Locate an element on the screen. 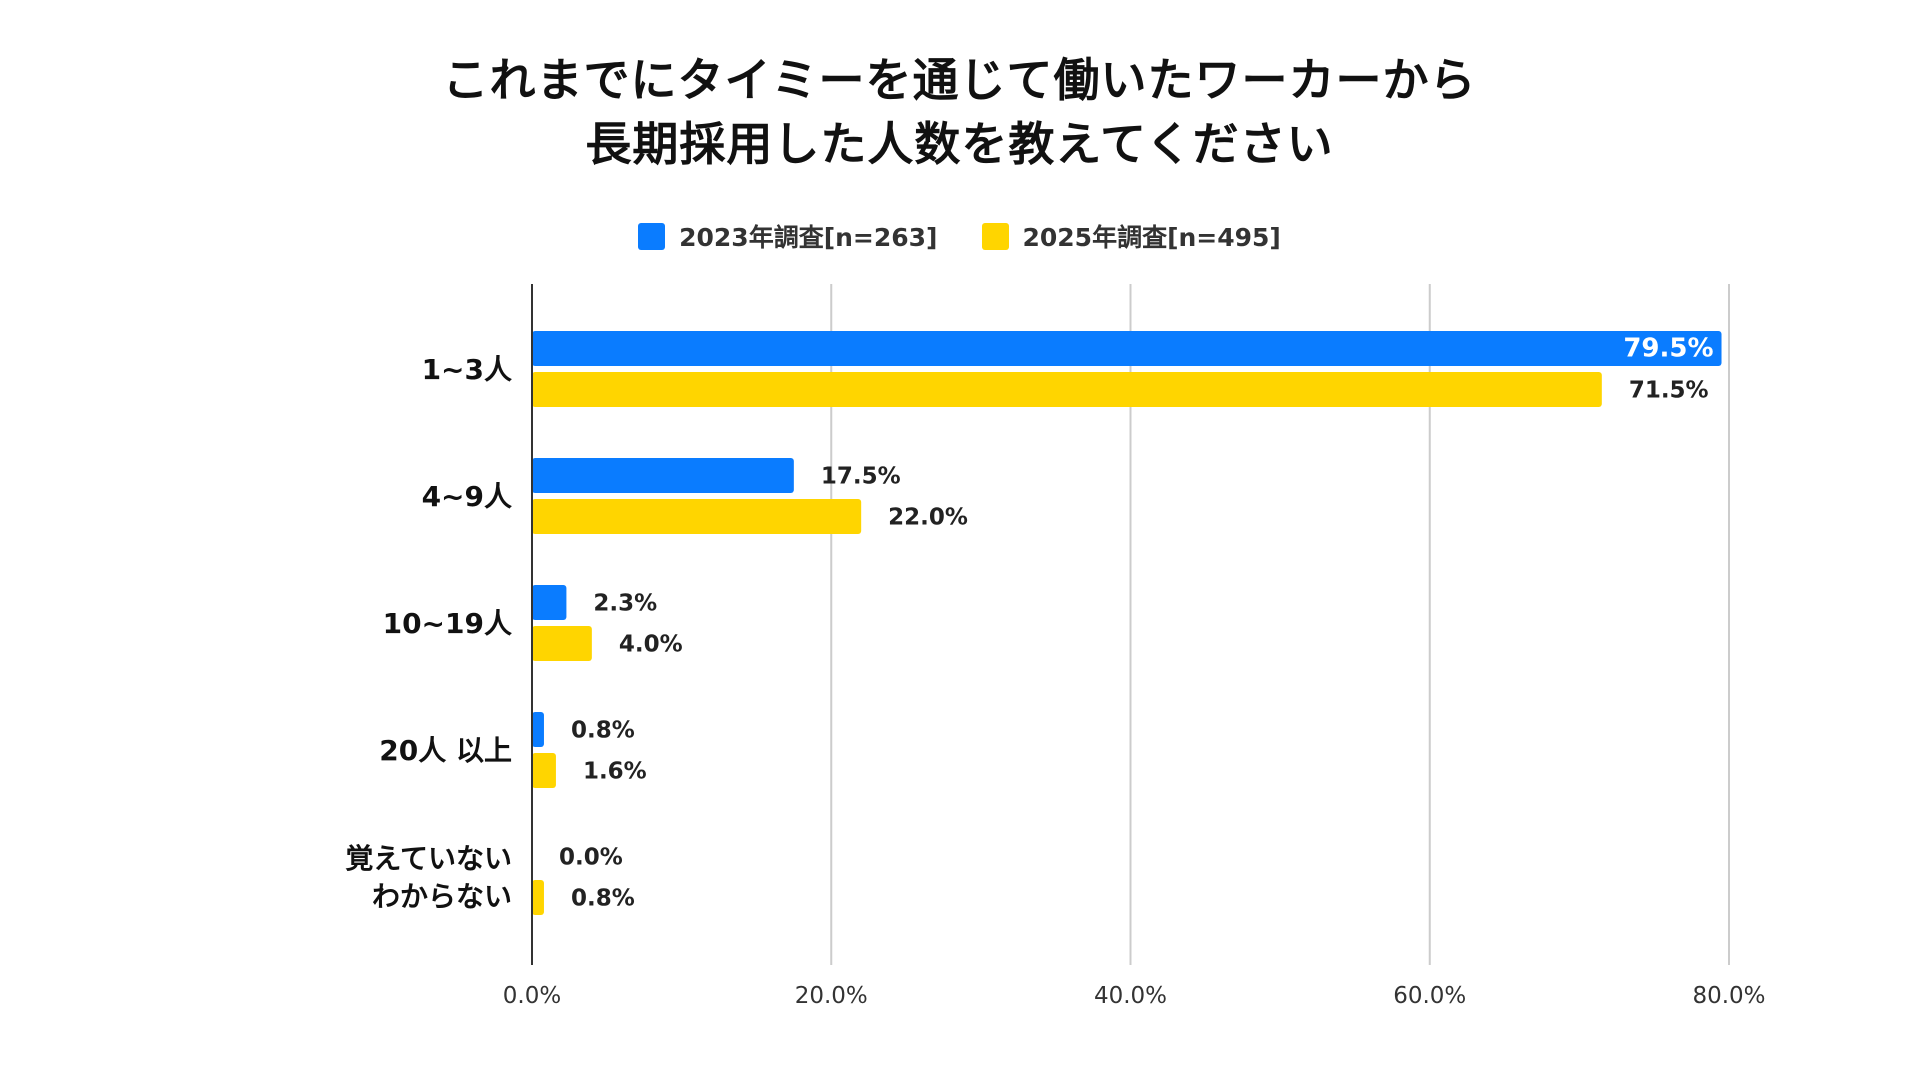 The height and width of the screenshot is (1080, 1919). chart-legend: 2023年調査[n=263] 2025年調査[n=495] is located at coordinates (959, 236).